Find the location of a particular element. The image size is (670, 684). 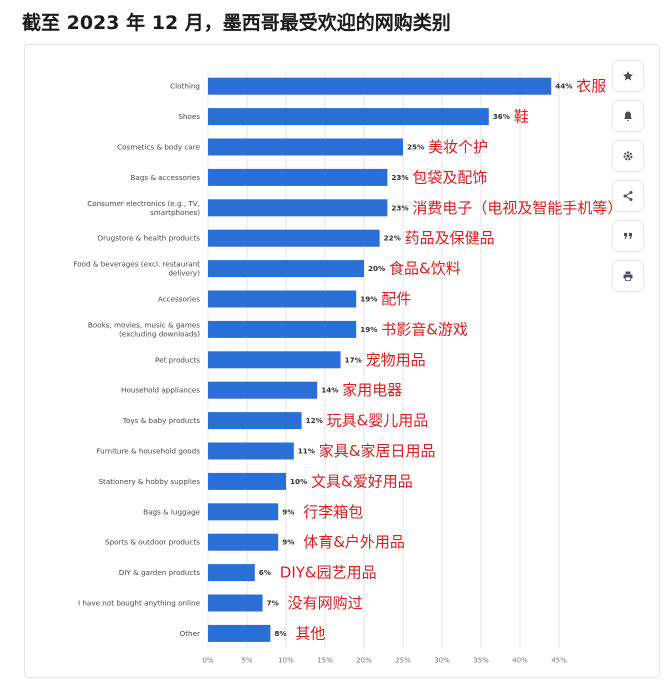

value-label: 20% is located at coordinates (376, 268).